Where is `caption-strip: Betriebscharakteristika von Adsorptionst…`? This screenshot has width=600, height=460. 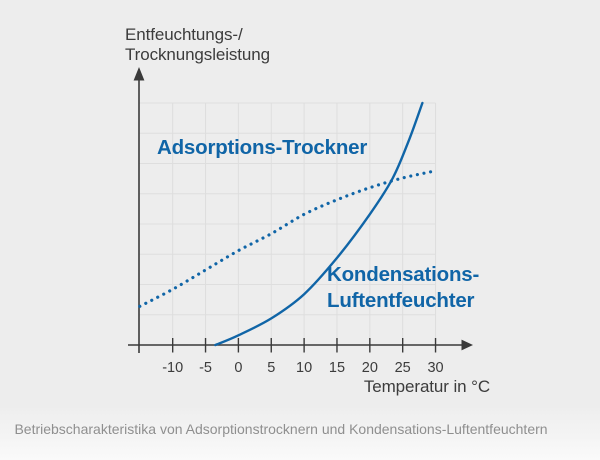
caption-strip: Betriebscharakteristika von Adsorptionst… is located at coordinates (300, 434).